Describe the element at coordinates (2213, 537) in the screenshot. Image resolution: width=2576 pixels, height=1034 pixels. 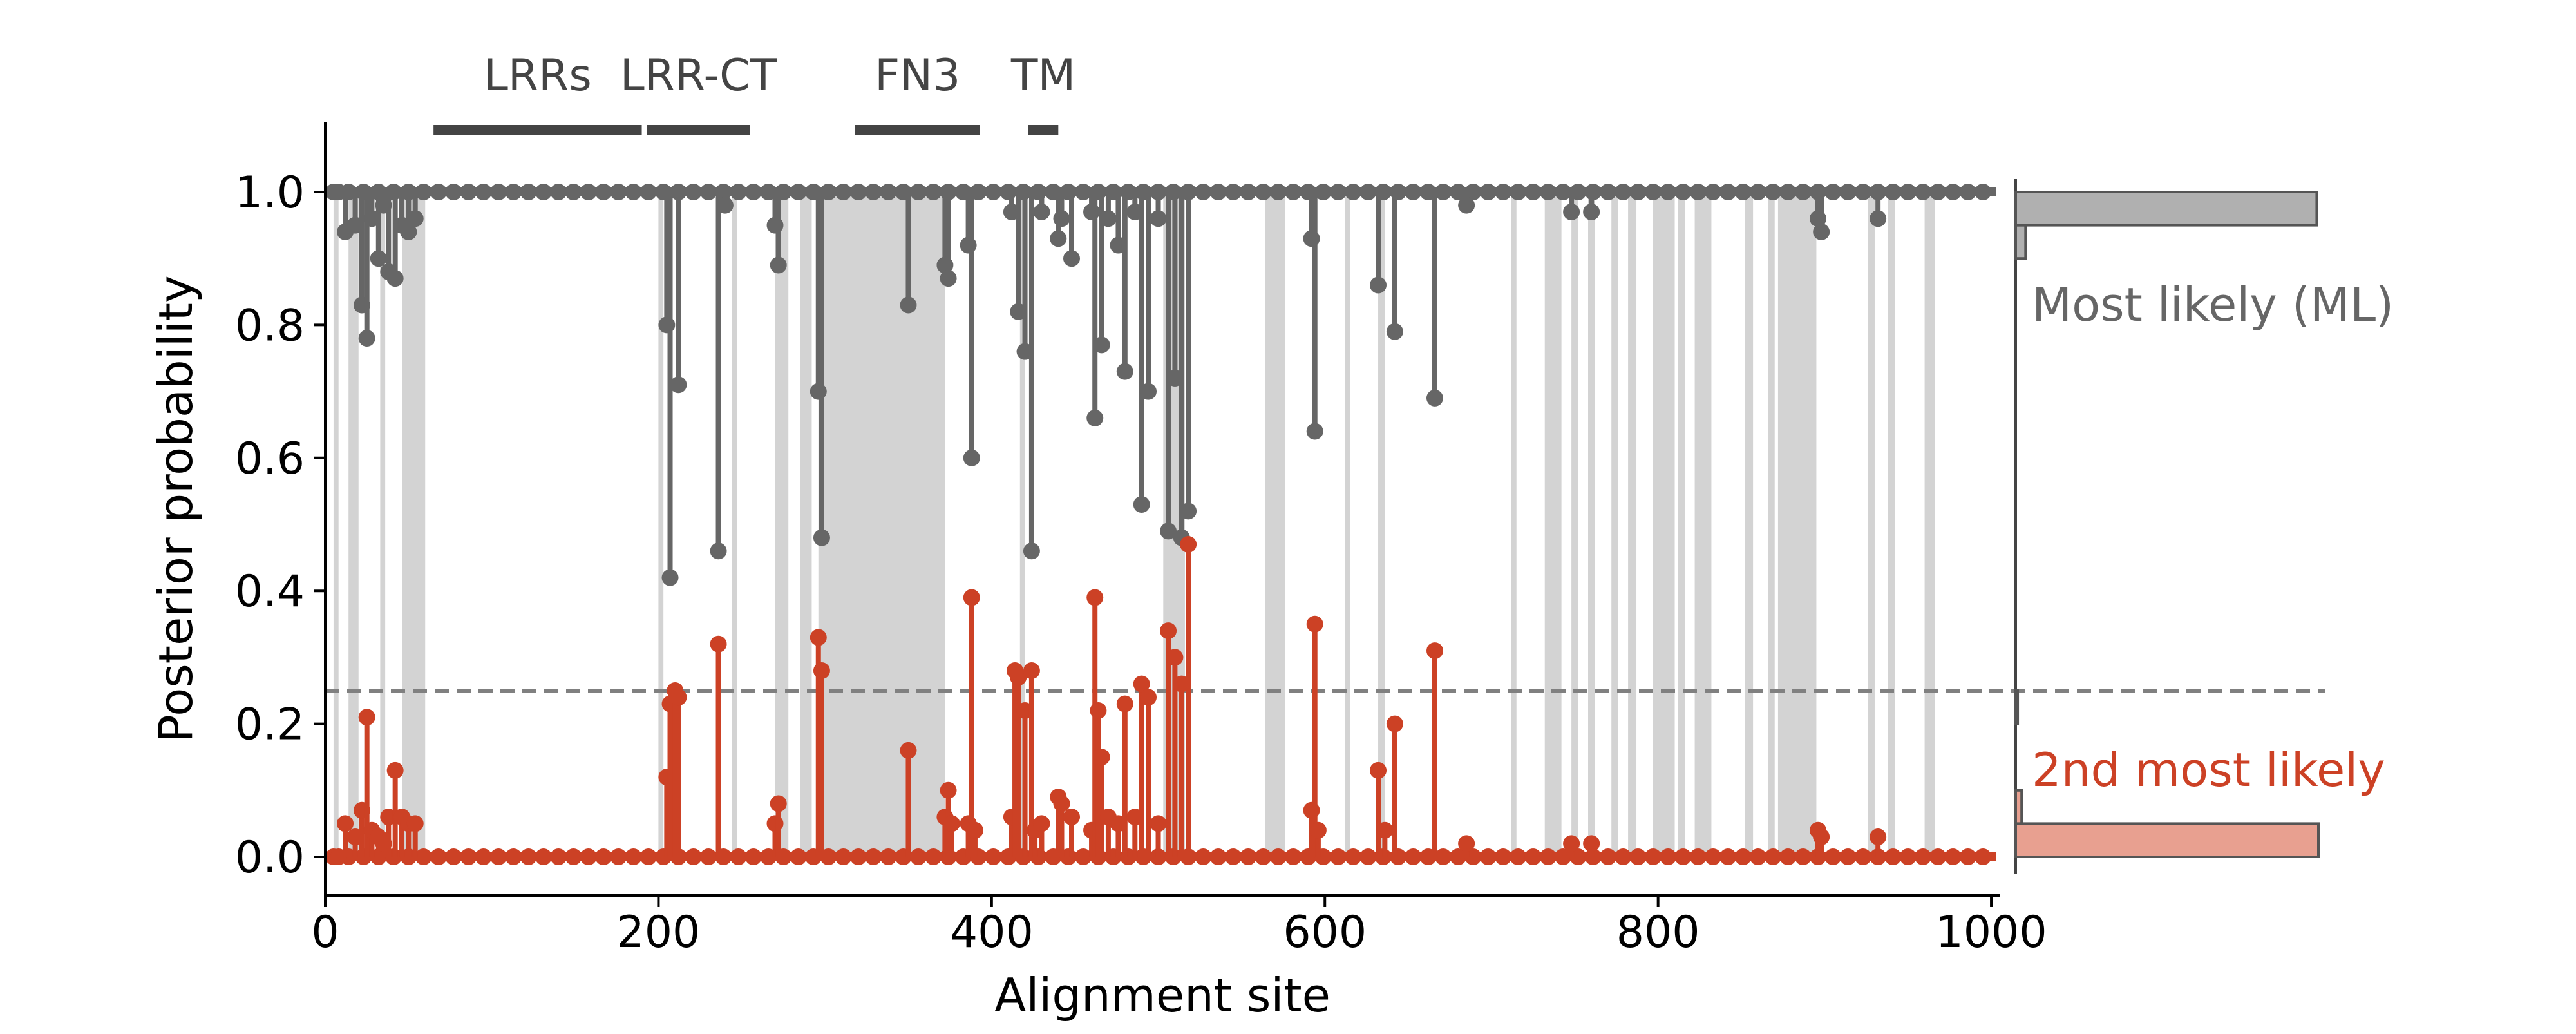
I see `series-labels: Most likely (ML) 2nd most likely` at that location.